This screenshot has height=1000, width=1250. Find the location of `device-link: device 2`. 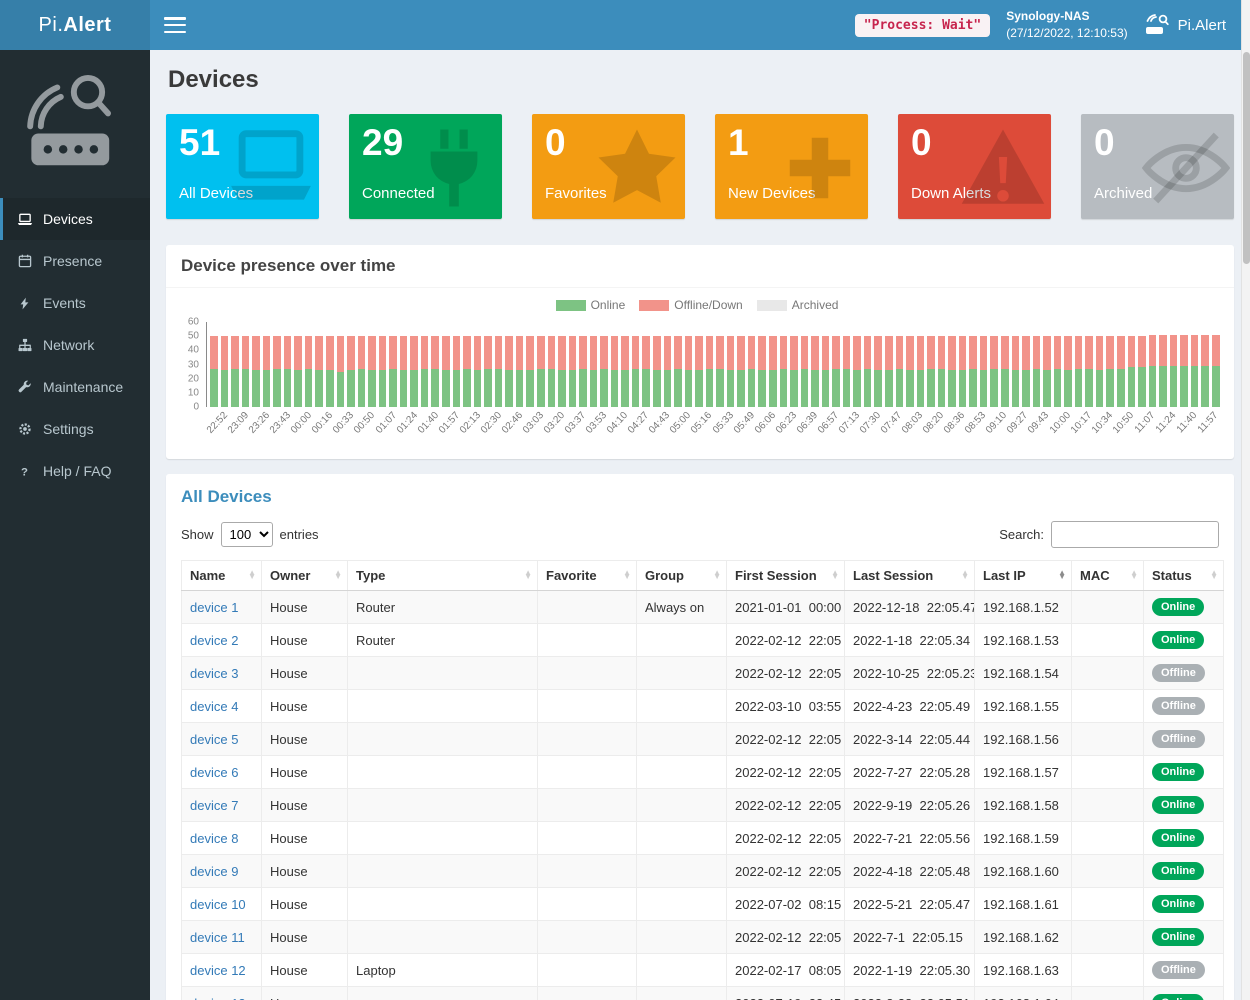

device-link: device 2 is located at coordinates (214, 640).